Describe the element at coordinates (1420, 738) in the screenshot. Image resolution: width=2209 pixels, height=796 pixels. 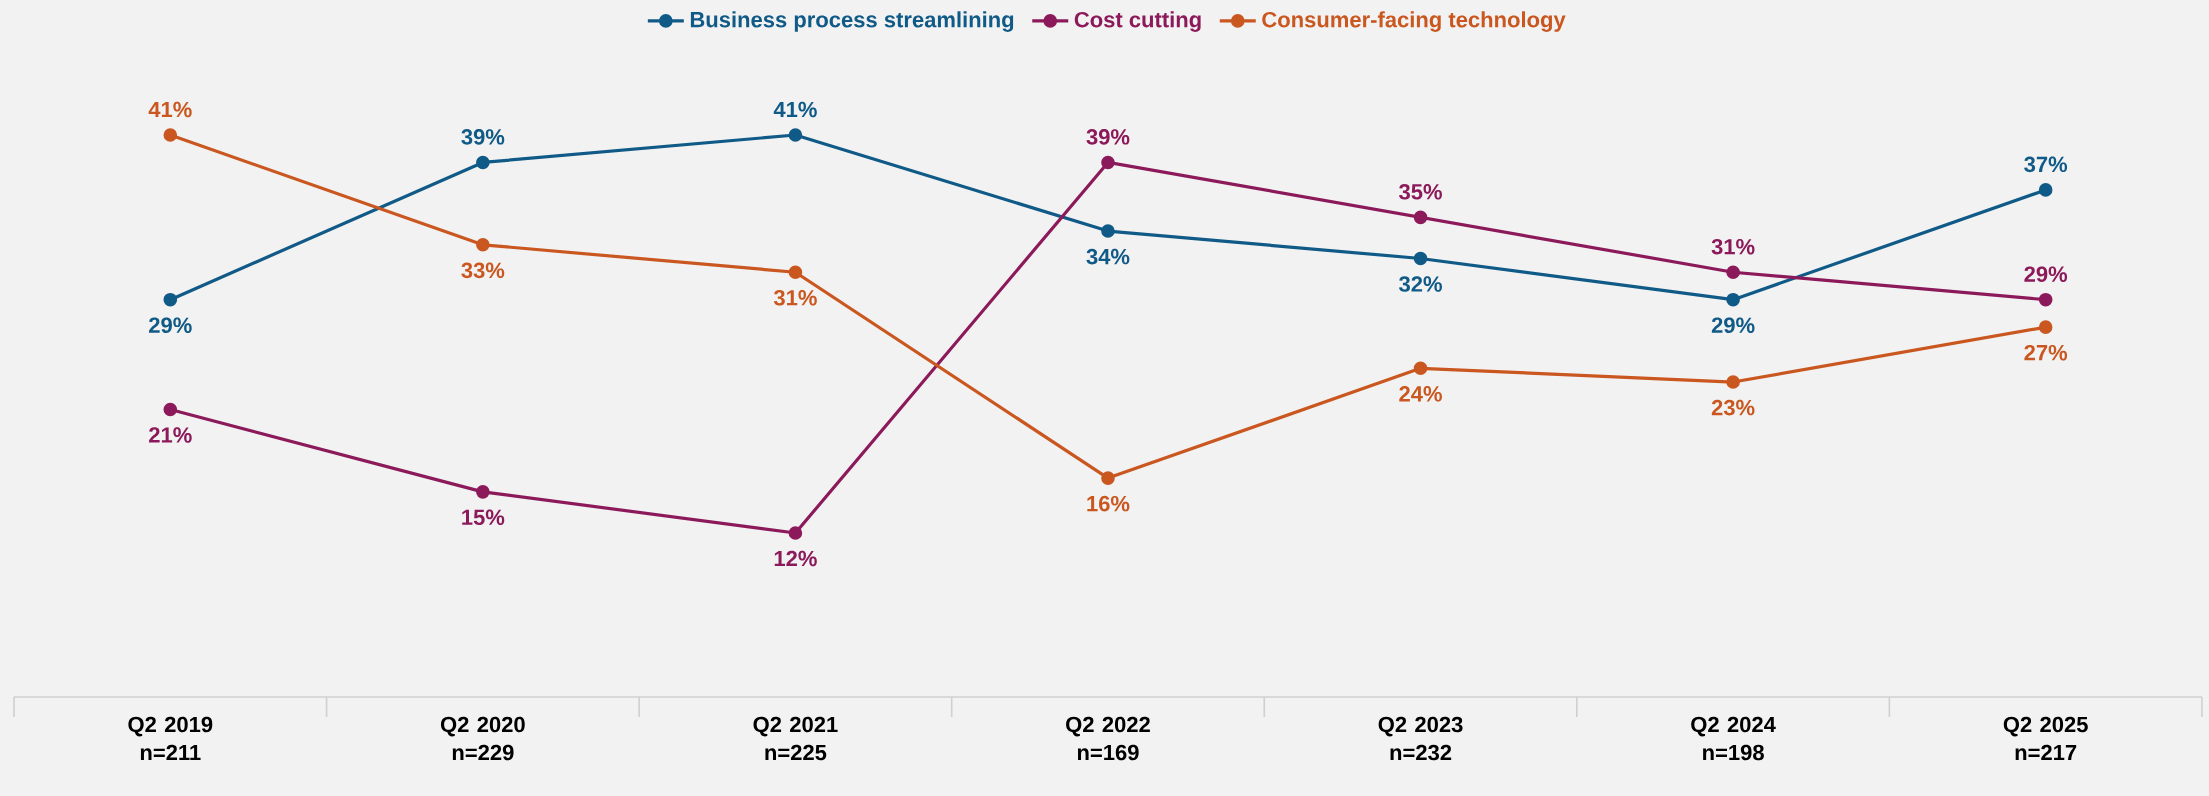
I see `x-tick-label: Q2 2023 n=232` at that location.